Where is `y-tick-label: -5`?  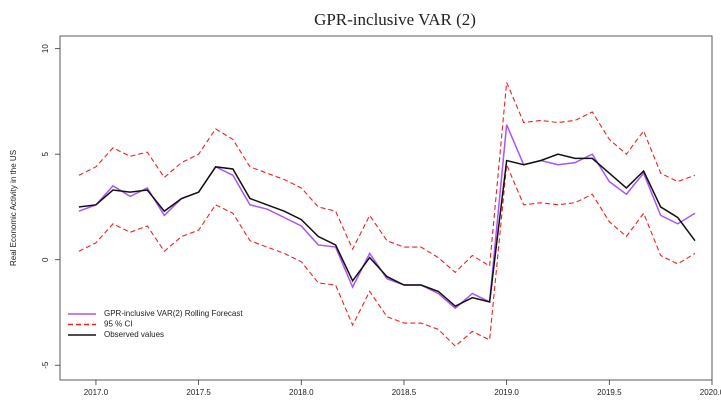 y-tick-label: -5 is located at coordinates (45, 365).